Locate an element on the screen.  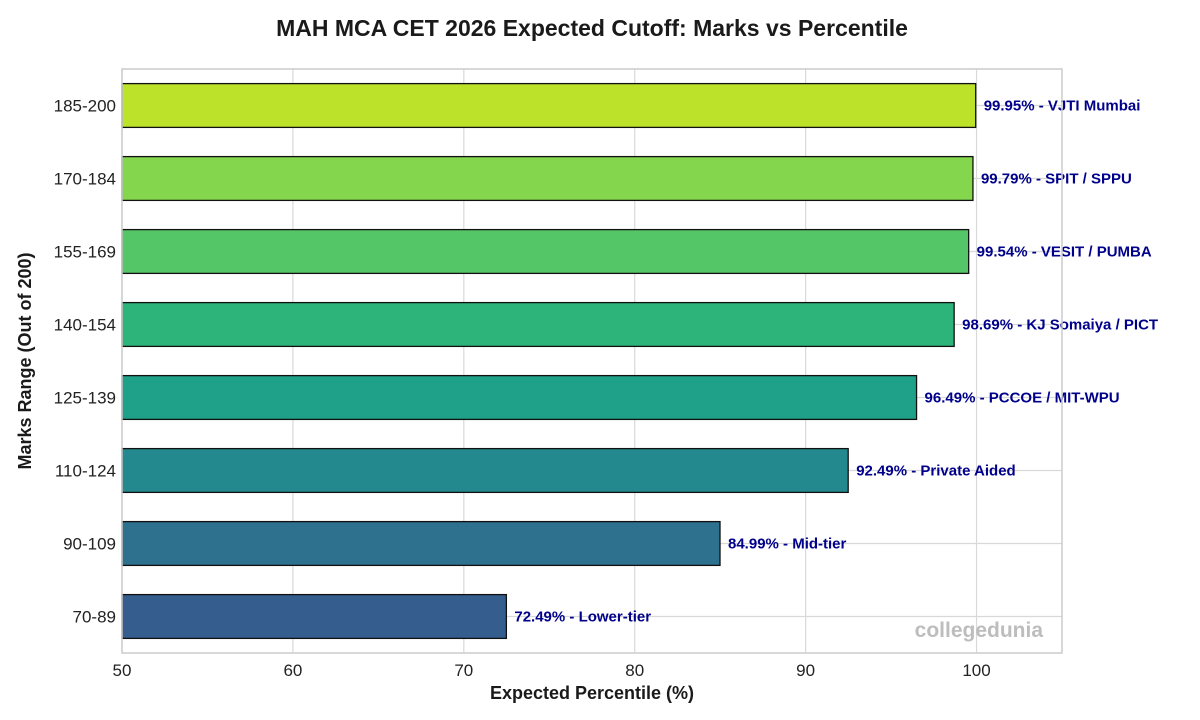
y-tick-label: 155-169 is located at coordinates (85, 252).